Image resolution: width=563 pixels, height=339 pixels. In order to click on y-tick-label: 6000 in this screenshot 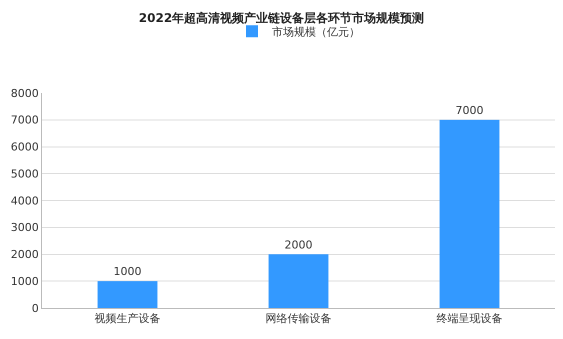, I will do `click(24, 147)`.